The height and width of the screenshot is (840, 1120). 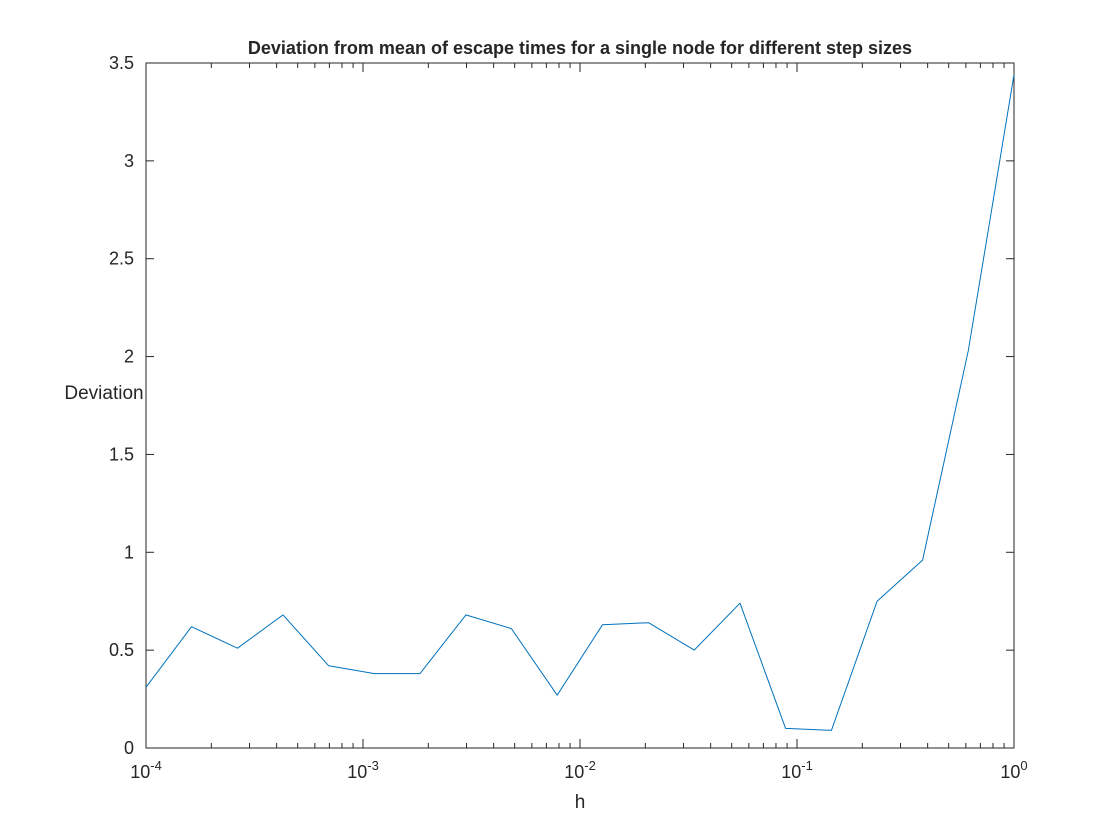 I want to click on x-tick-label: 10⁻³, so click(x=363, y=770).